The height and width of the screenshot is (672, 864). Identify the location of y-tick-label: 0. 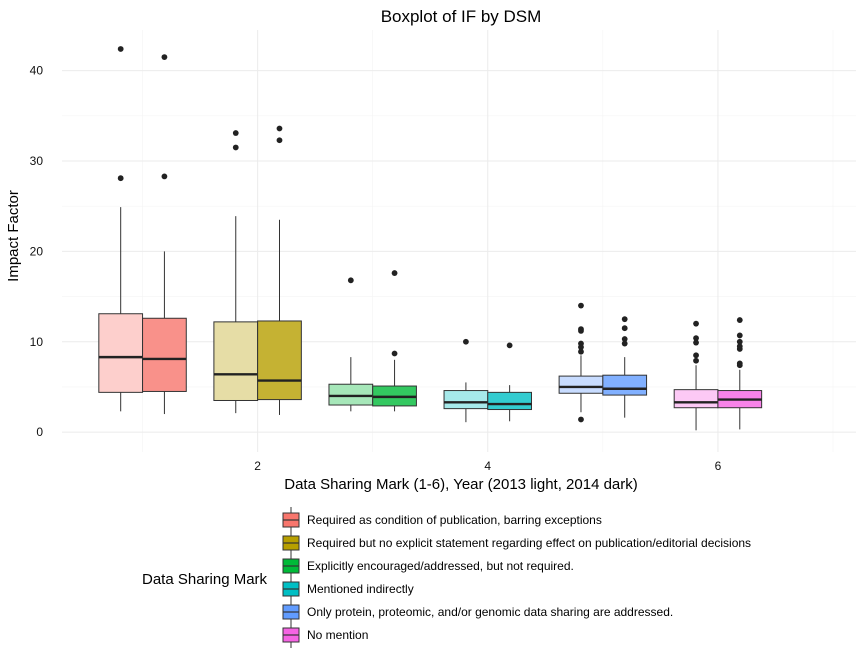
(39, 432).